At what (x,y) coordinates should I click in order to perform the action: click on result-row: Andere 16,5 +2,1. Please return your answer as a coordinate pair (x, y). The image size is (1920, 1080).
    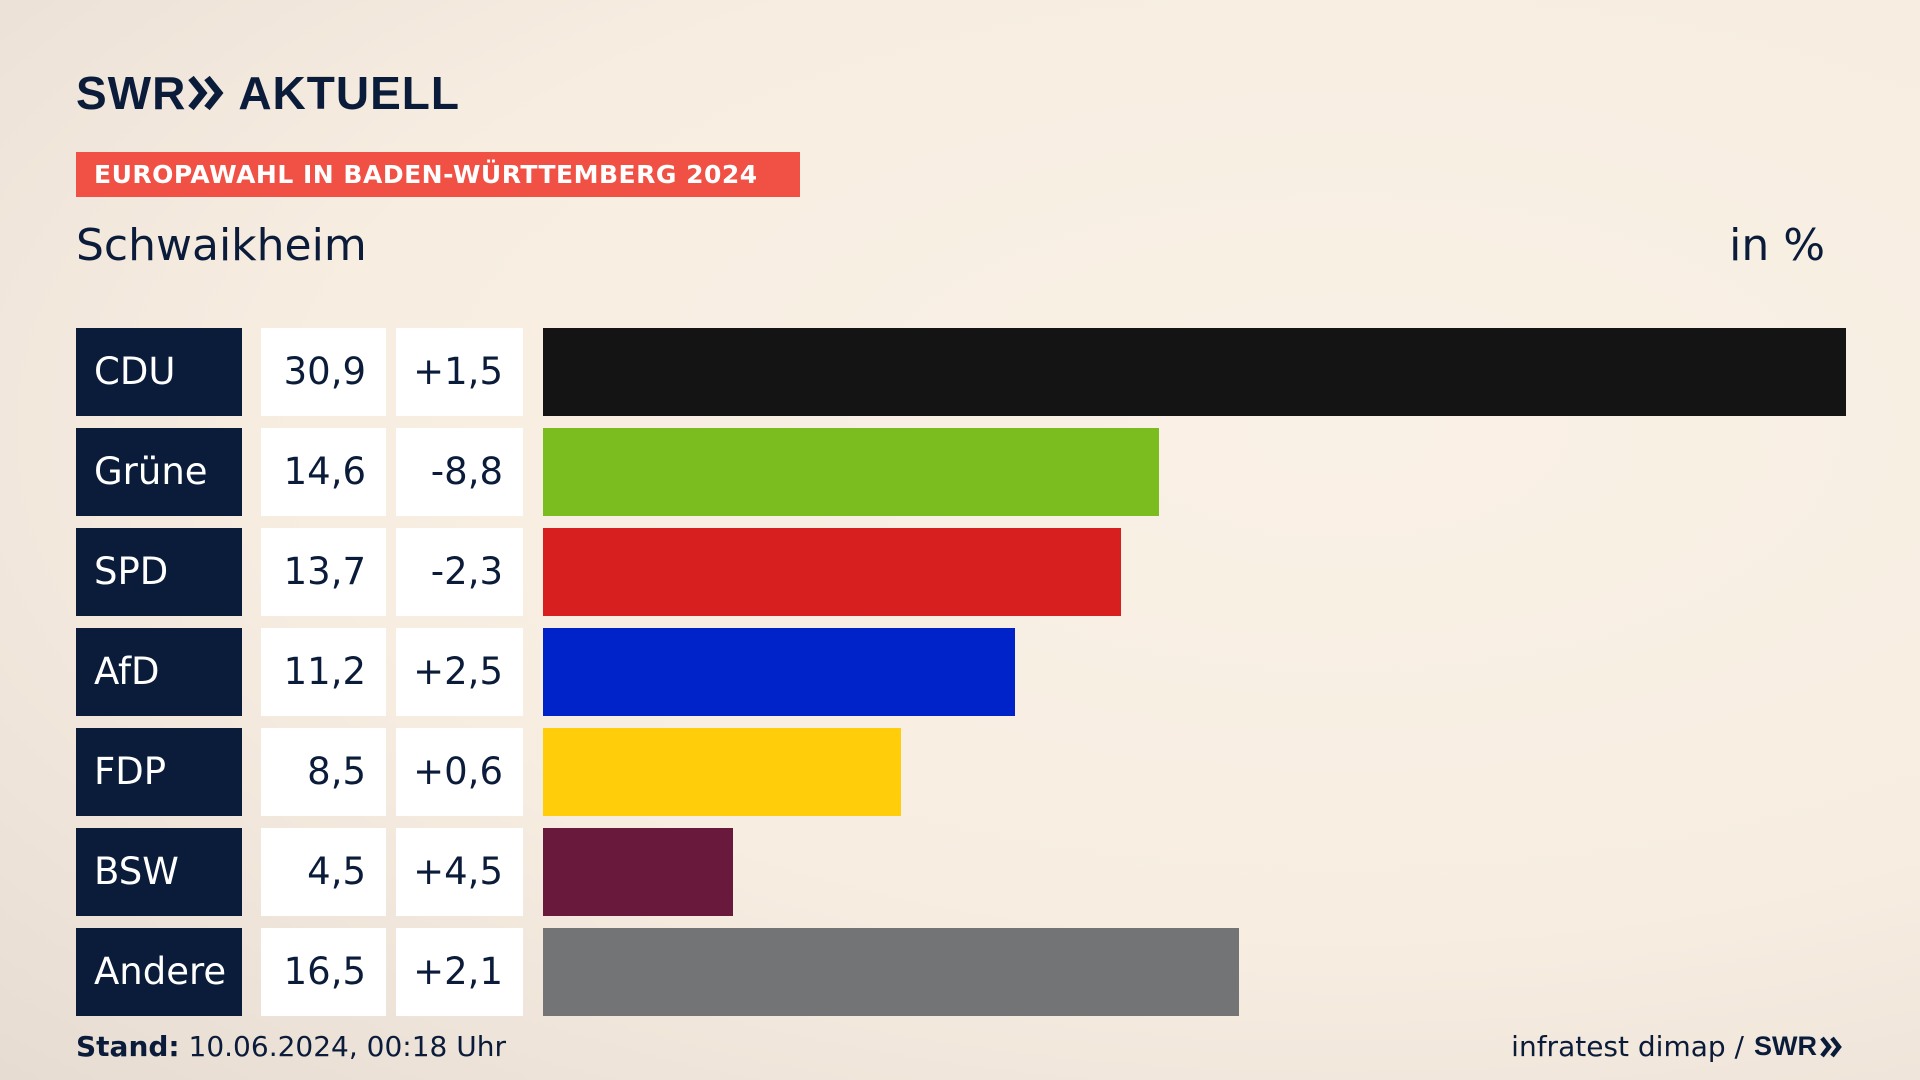
    Looking at the image, I should click on (961, 972).